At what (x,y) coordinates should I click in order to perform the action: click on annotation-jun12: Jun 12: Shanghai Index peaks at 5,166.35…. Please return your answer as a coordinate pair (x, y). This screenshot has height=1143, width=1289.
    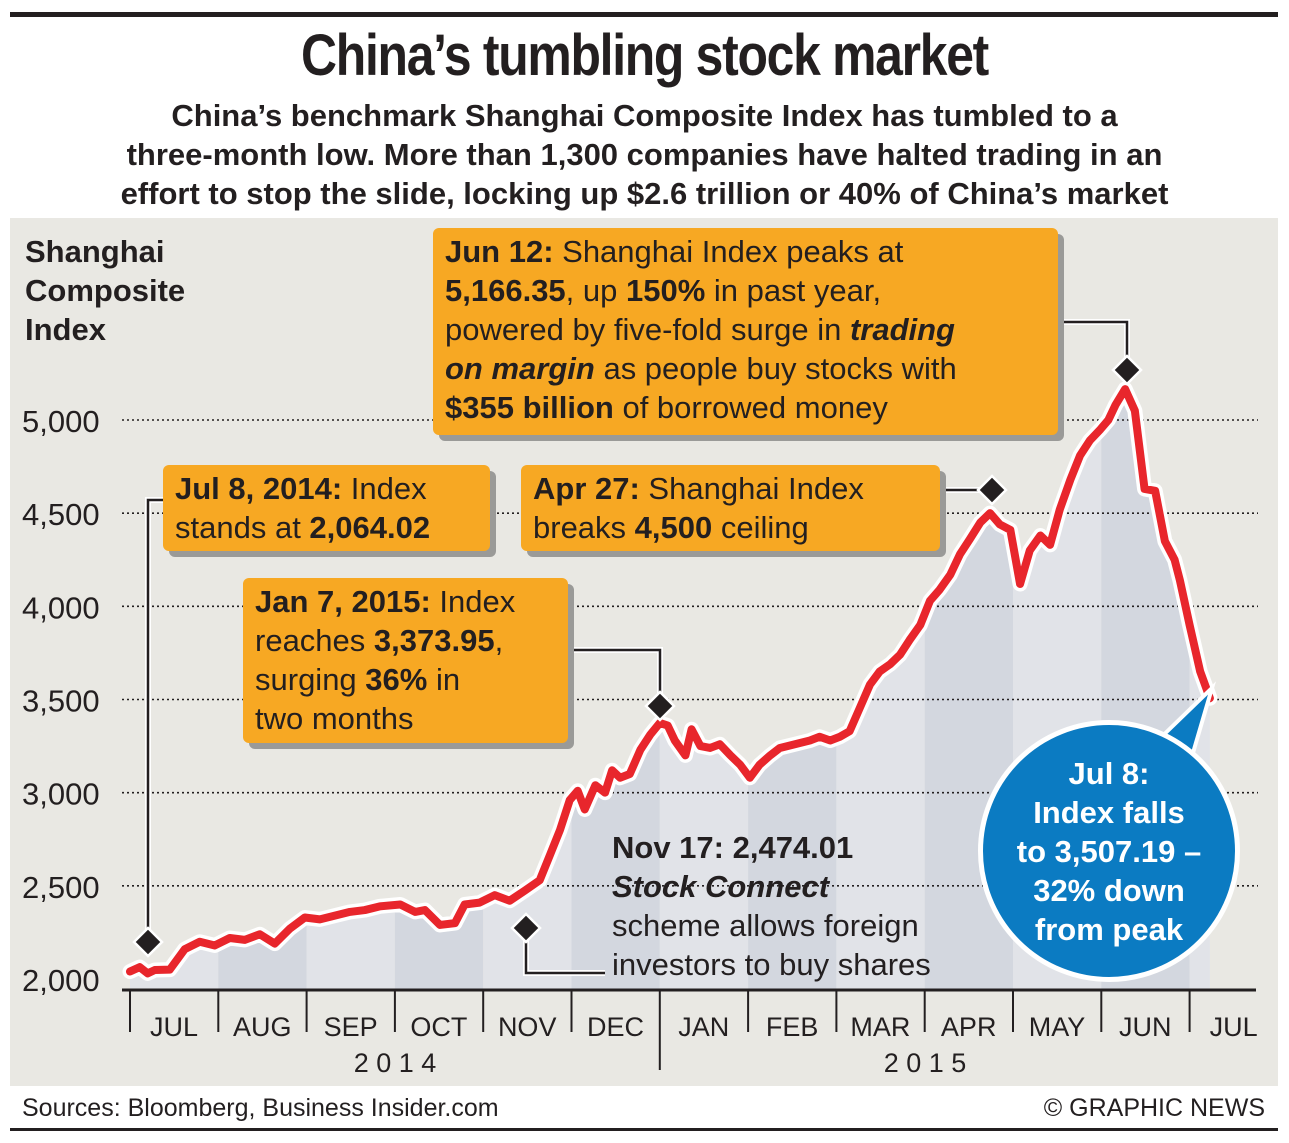
    Looking at the image, I should click on (745, 331).